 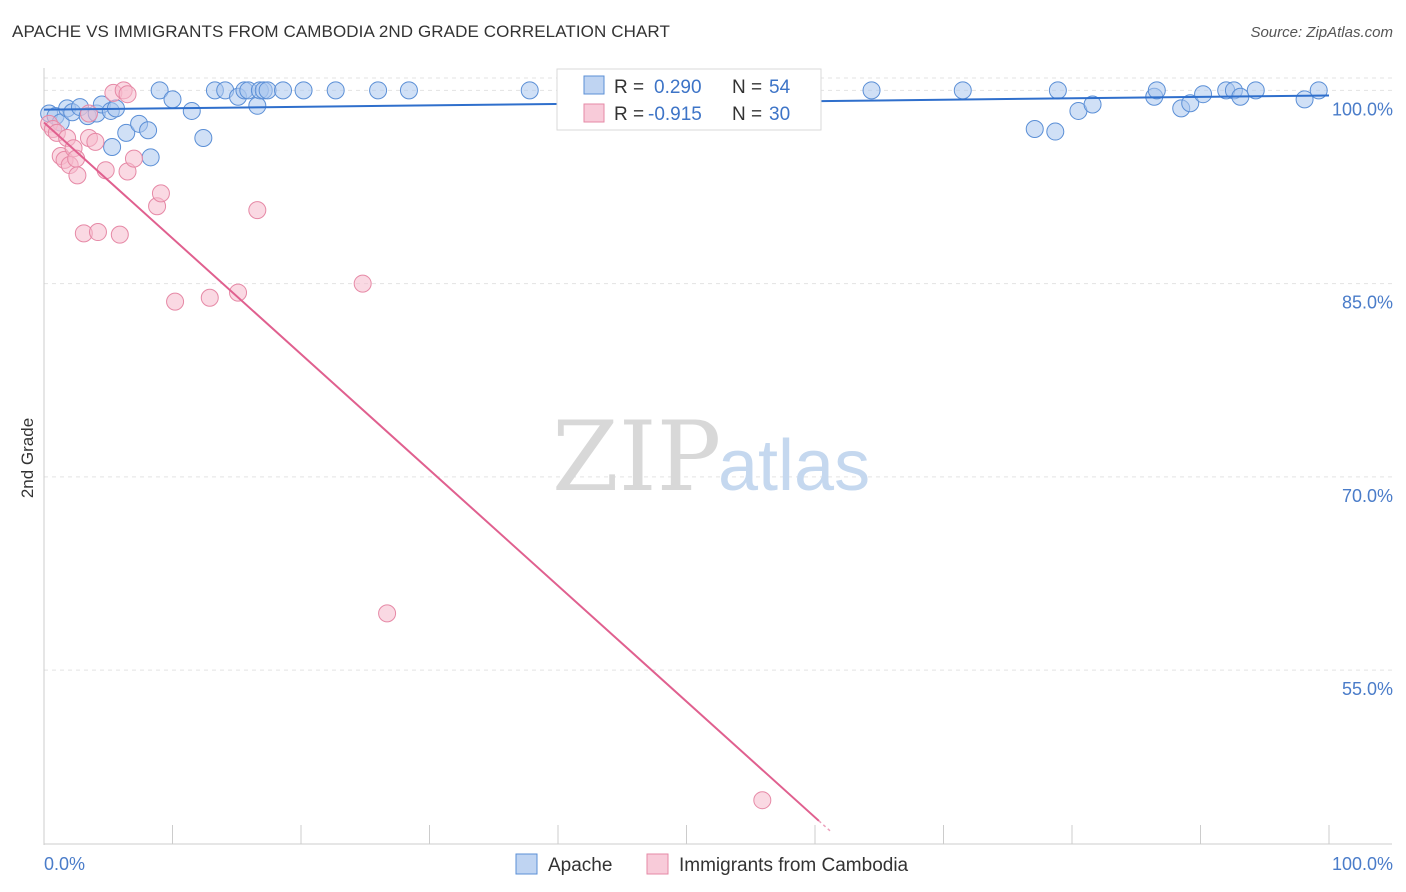 What do you see at coordinates (64, 864) in the screenshot?
I see `x-tick-label-min: 0.0%` at bounding box center [64, 864].